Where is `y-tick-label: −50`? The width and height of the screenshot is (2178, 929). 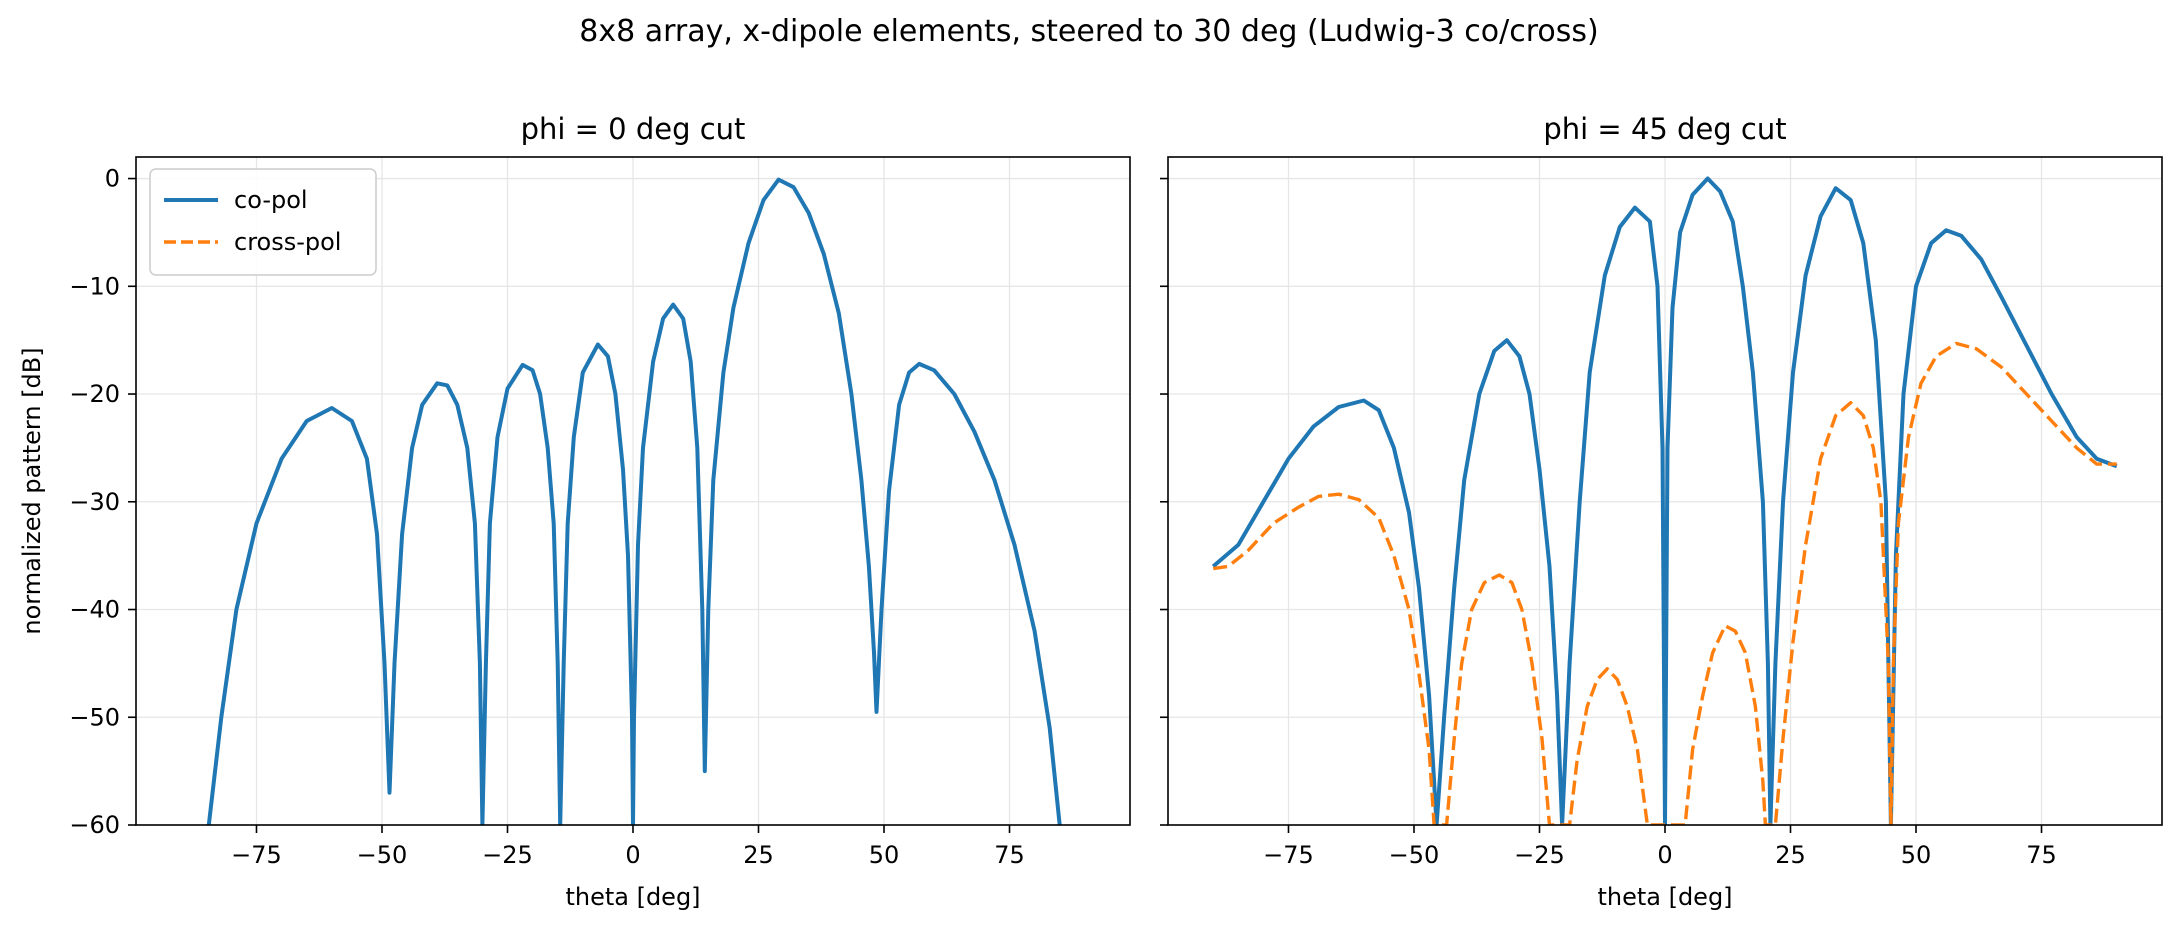
y-tick-label: −50 is located at coordinates (94, 717).